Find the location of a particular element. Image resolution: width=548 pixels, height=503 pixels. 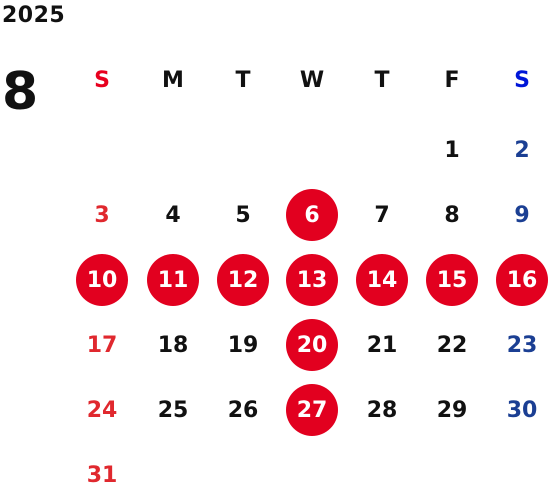

date-cell-14: 14 is located at coordinates (382, 280).